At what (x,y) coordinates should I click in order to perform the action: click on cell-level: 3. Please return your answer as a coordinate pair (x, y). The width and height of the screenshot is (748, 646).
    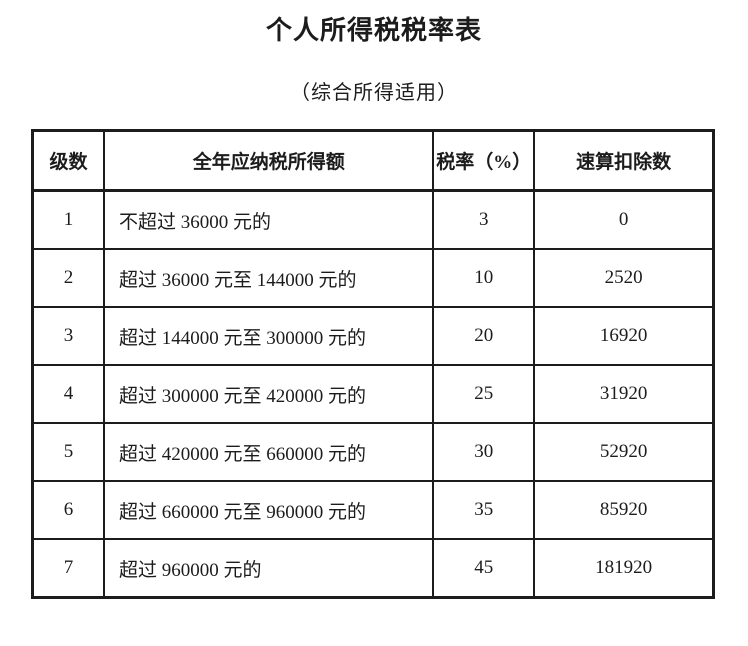
    Looking at the image, I should click on (68, 336).